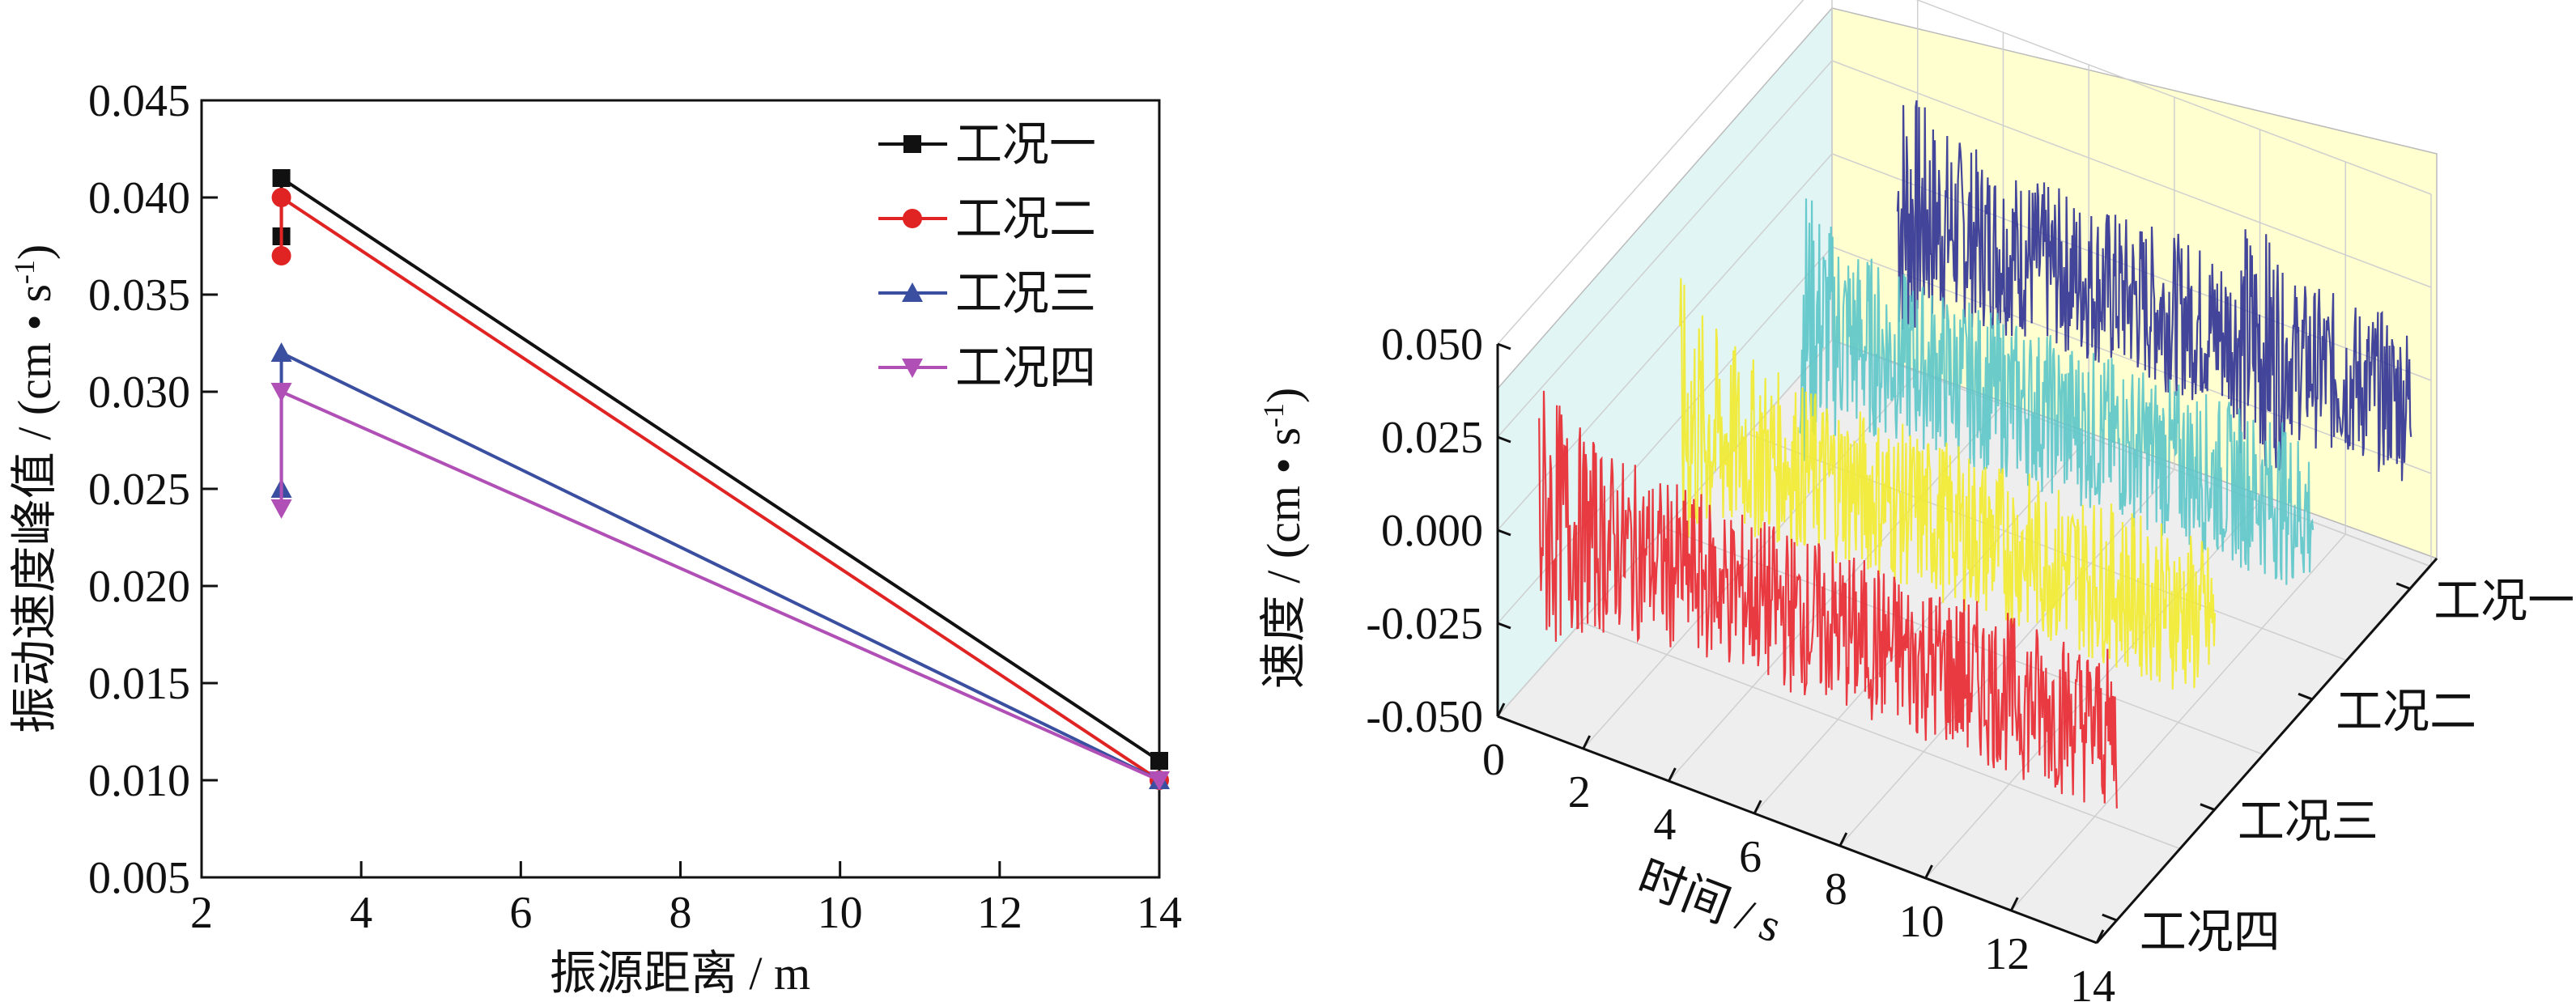 The image size is (2576, 1002). I want to click on right-category-label: 工况四, so click(2210, 932).